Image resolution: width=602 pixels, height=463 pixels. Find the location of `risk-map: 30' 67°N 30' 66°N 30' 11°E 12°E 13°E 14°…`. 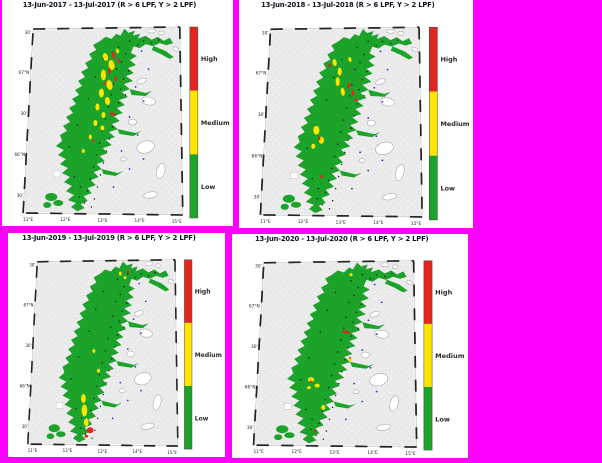

risk-map: 30' 67°N 30' 66°N 30' 11°E 12°E 13°E 14°… is located at coordinates (121, 356).